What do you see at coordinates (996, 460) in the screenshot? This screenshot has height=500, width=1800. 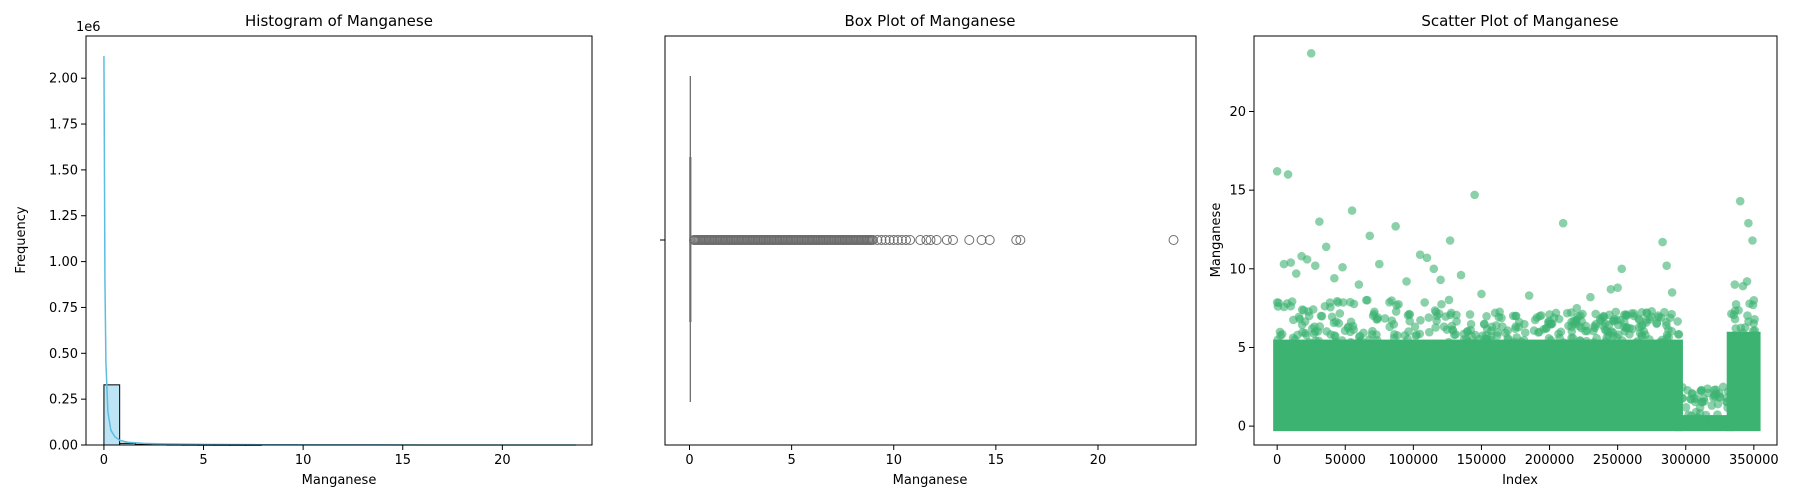 I see `boxplot-x-tick-label: 15` at bounding box center [996, 460].